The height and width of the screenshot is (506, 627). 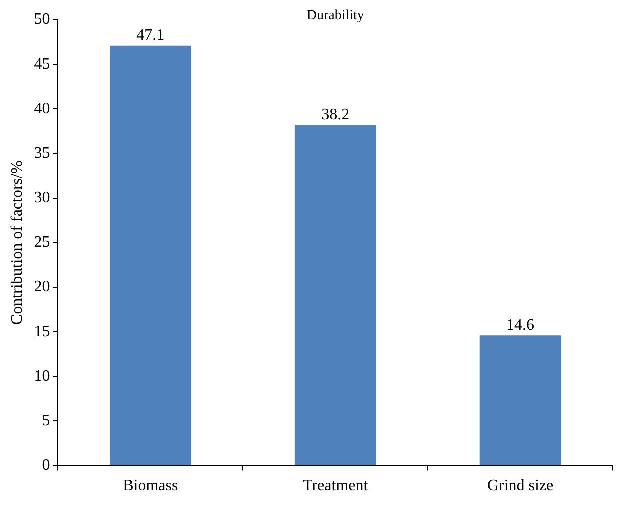 I want to click on y-tick-label: 25, so click(x=42, y=243).